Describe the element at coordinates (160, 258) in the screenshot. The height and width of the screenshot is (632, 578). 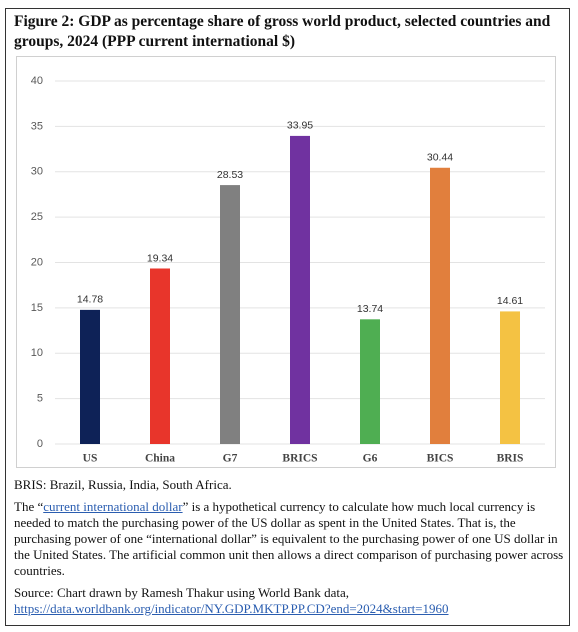
I see `value-label: 19.34` at that location.